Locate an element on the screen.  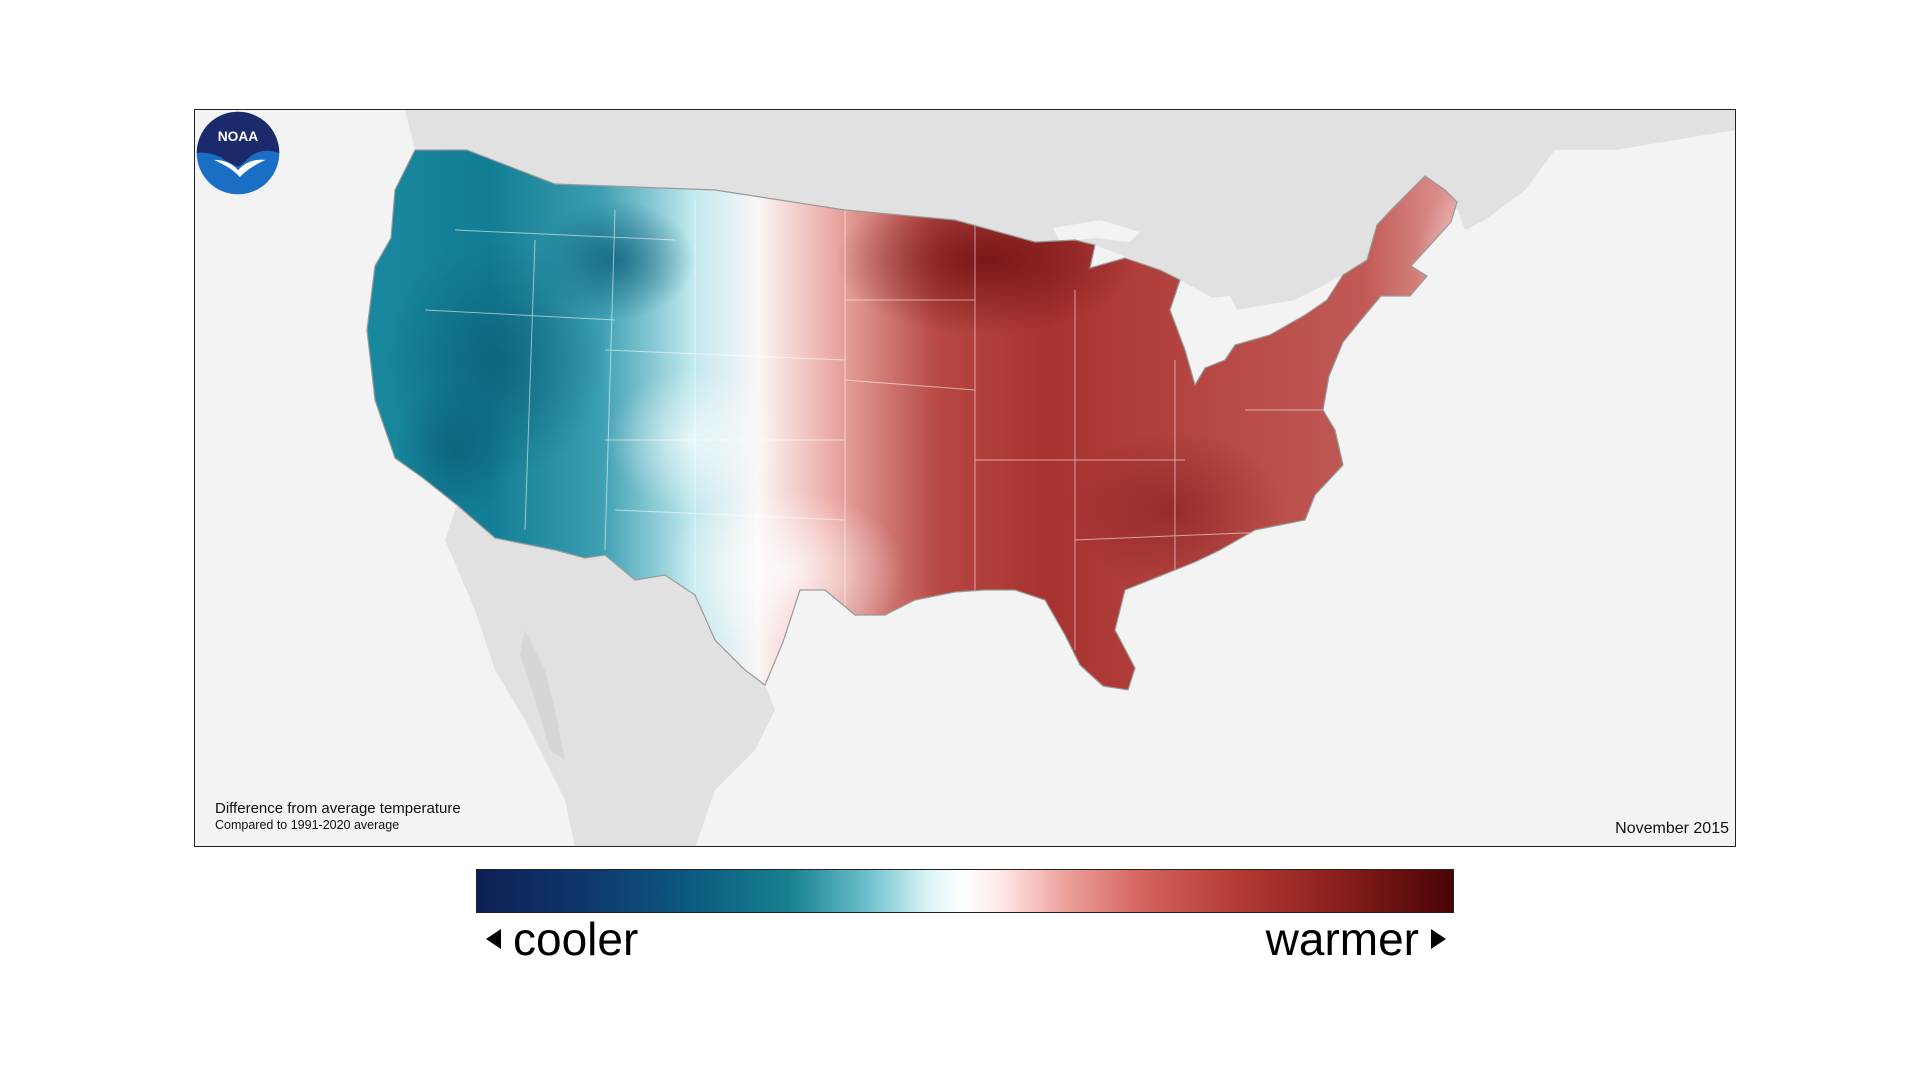
legend-warmer: warmer is located at coordinates (1356, 939).